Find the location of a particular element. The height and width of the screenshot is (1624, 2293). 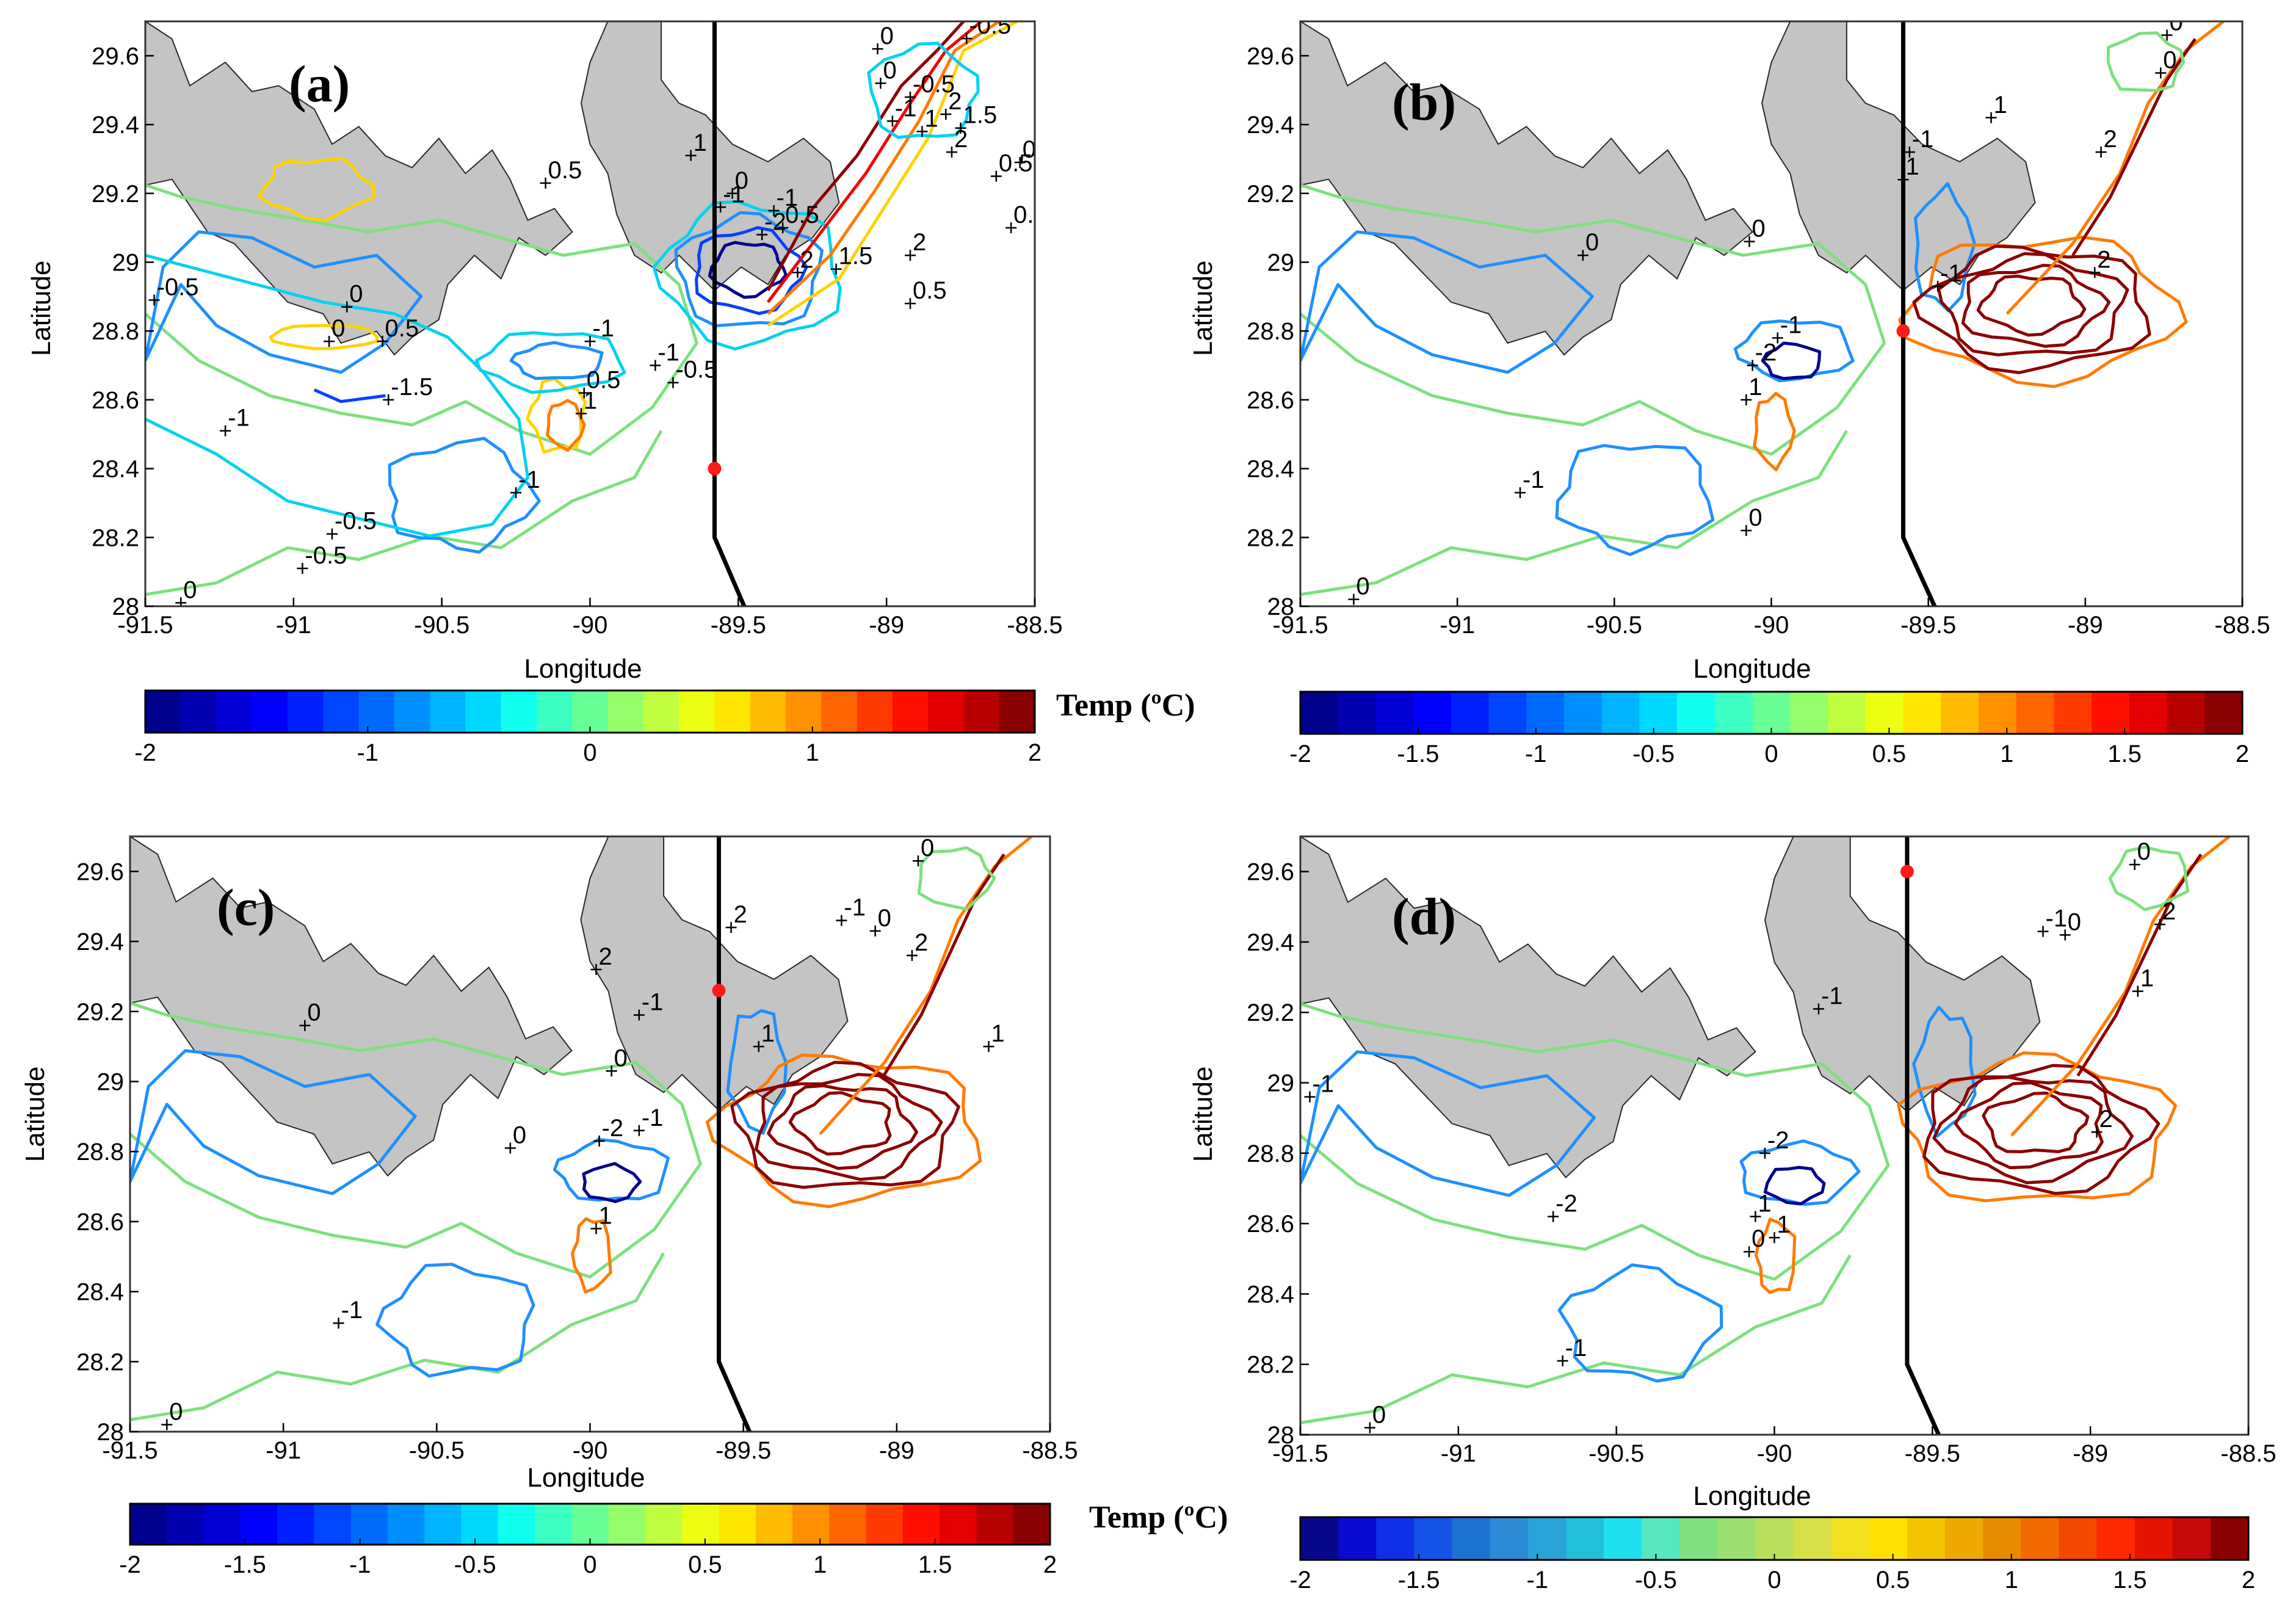

y-tick-label: 29.4 is located at coordinates (115, 126).